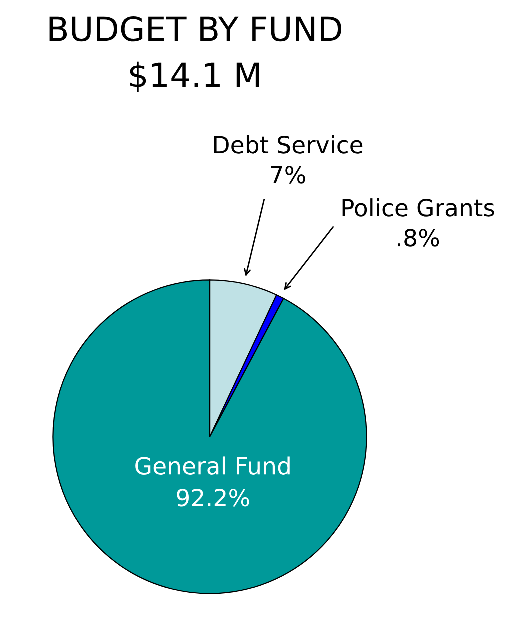  I want to click on slice-label: Police Grants, so click(418, 207).